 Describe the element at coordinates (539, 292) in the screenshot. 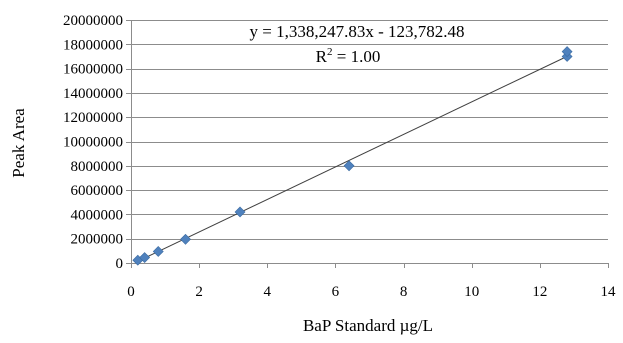

I see `x-tick-label: 12` at that location.